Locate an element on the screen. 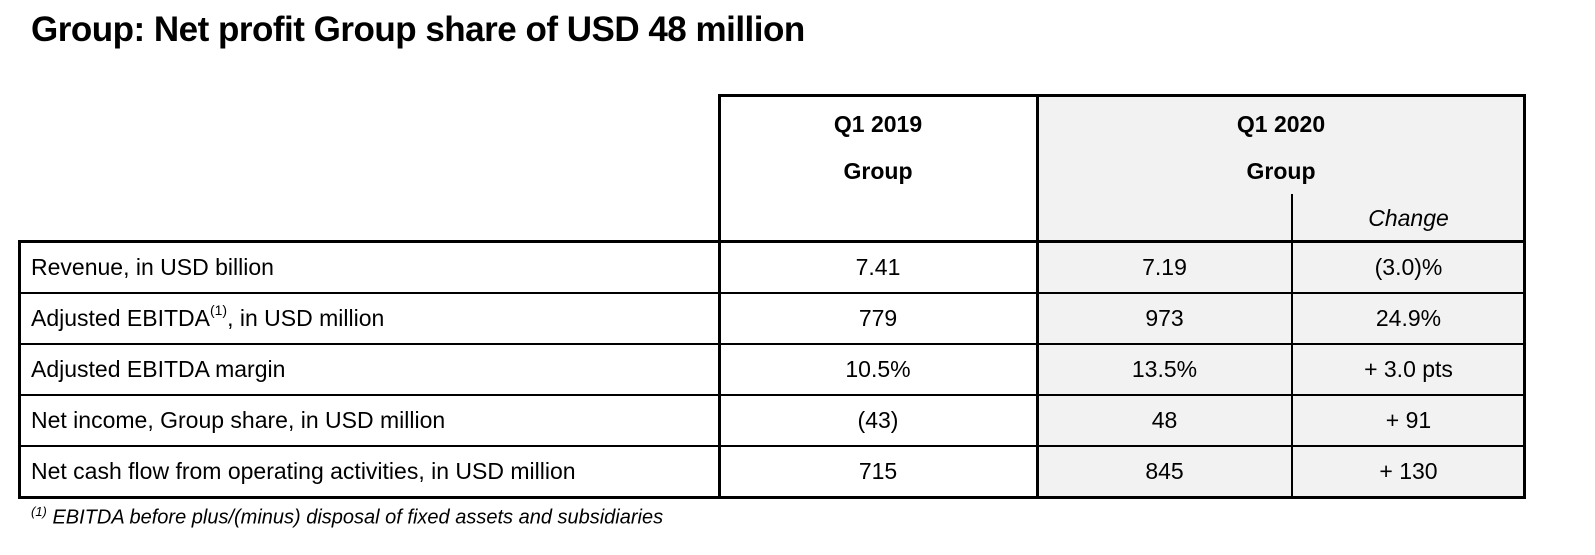  value-change: 24.9% is located at coordinates (1408, 318).